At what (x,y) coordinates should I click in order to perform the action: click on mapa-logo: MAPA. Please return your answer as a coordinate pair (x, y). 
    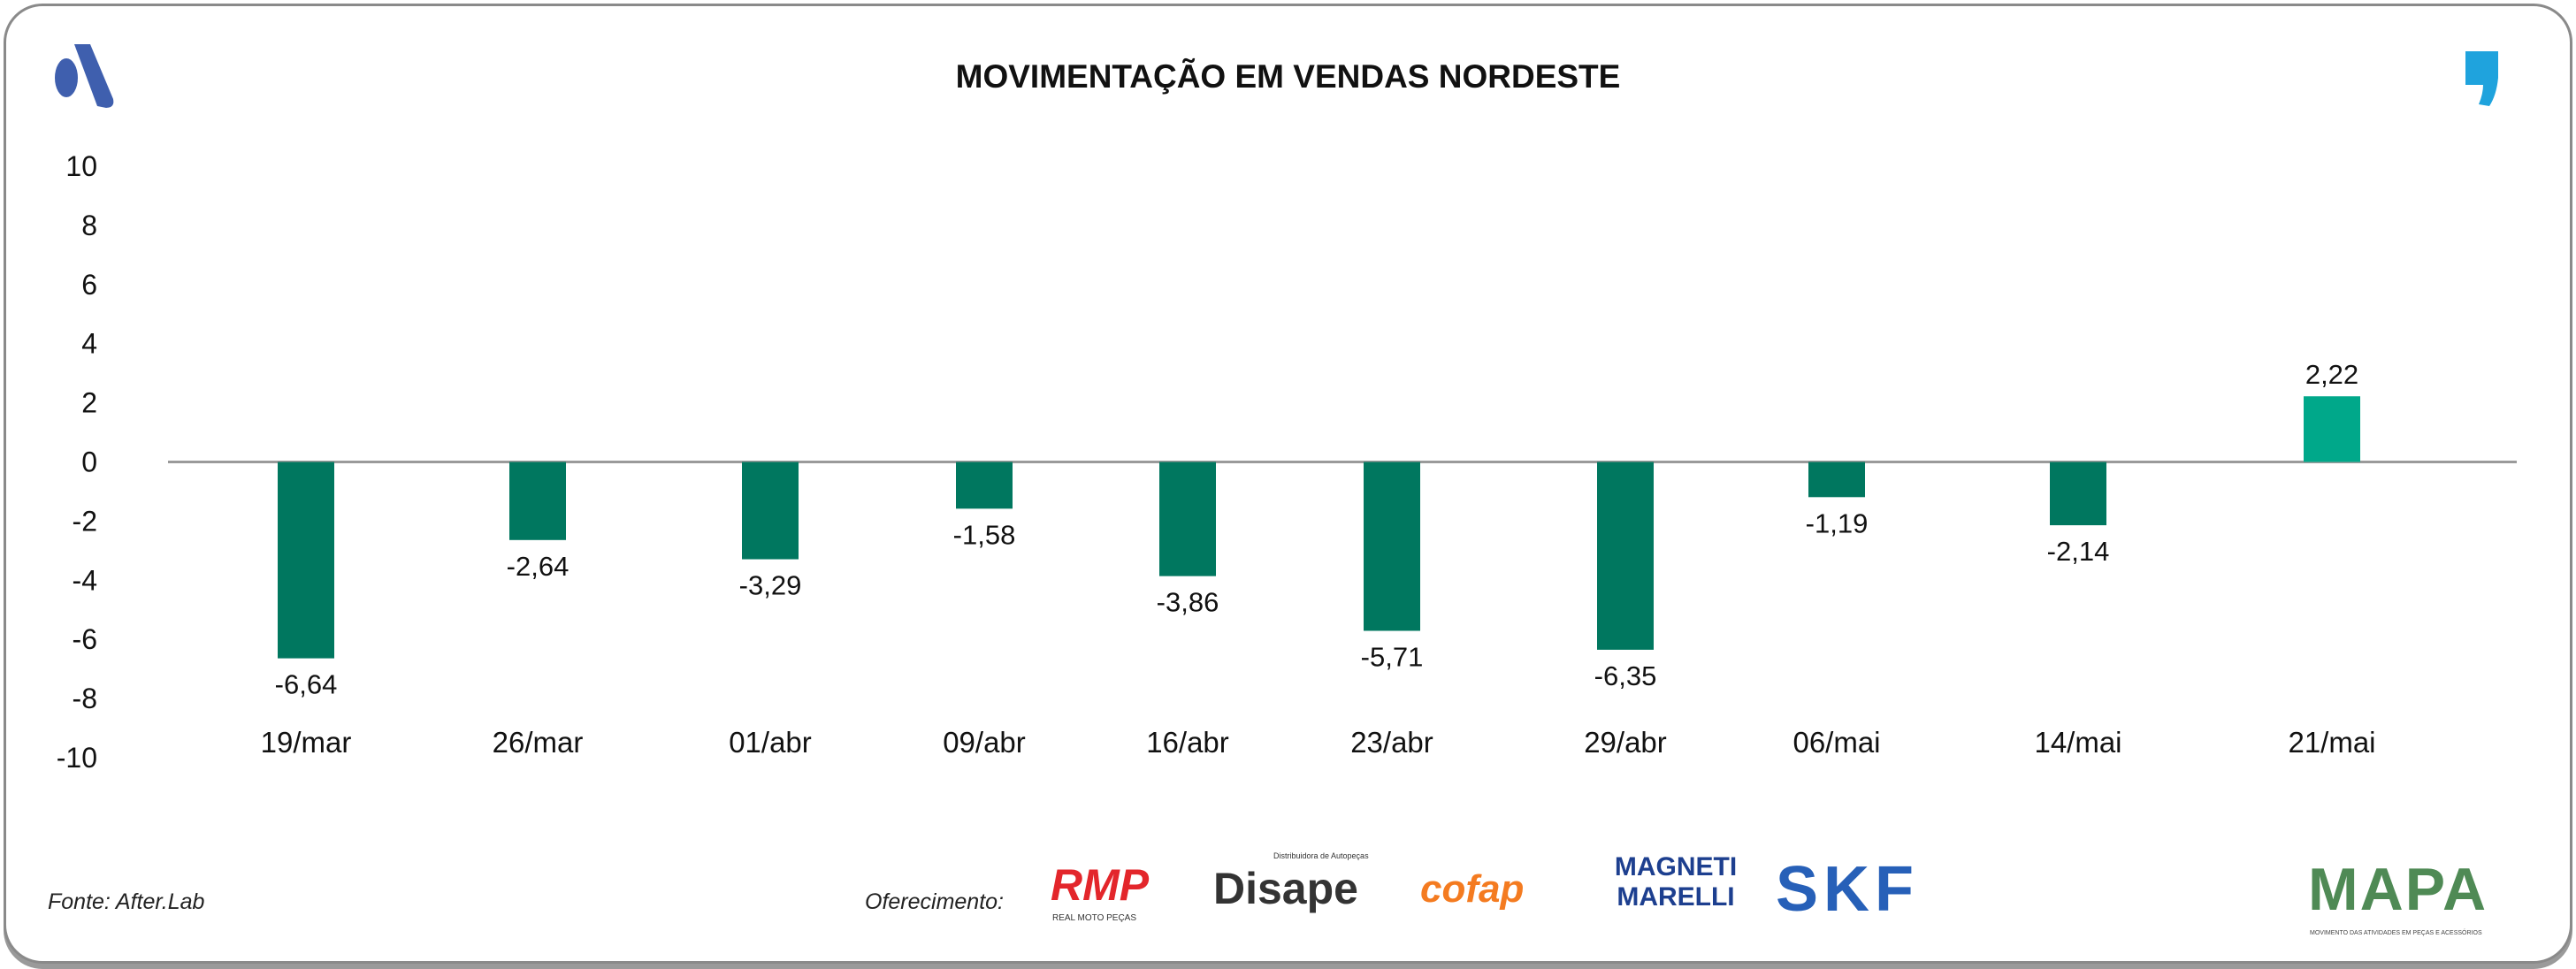
    Looking at the image, I should click on (2398, 889).